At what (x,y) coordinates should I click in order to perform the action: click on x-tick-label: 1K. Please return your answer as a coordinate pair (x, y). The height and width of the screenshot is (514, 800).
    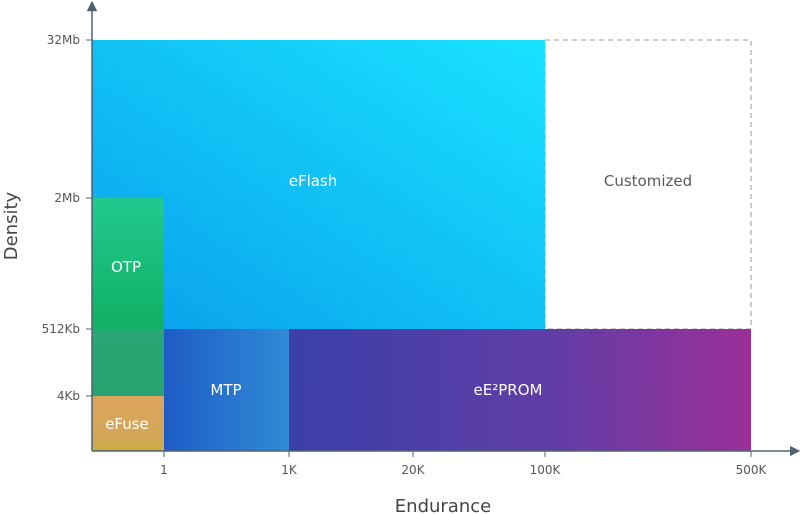
    Looking at the image, I should click on (289, 470).